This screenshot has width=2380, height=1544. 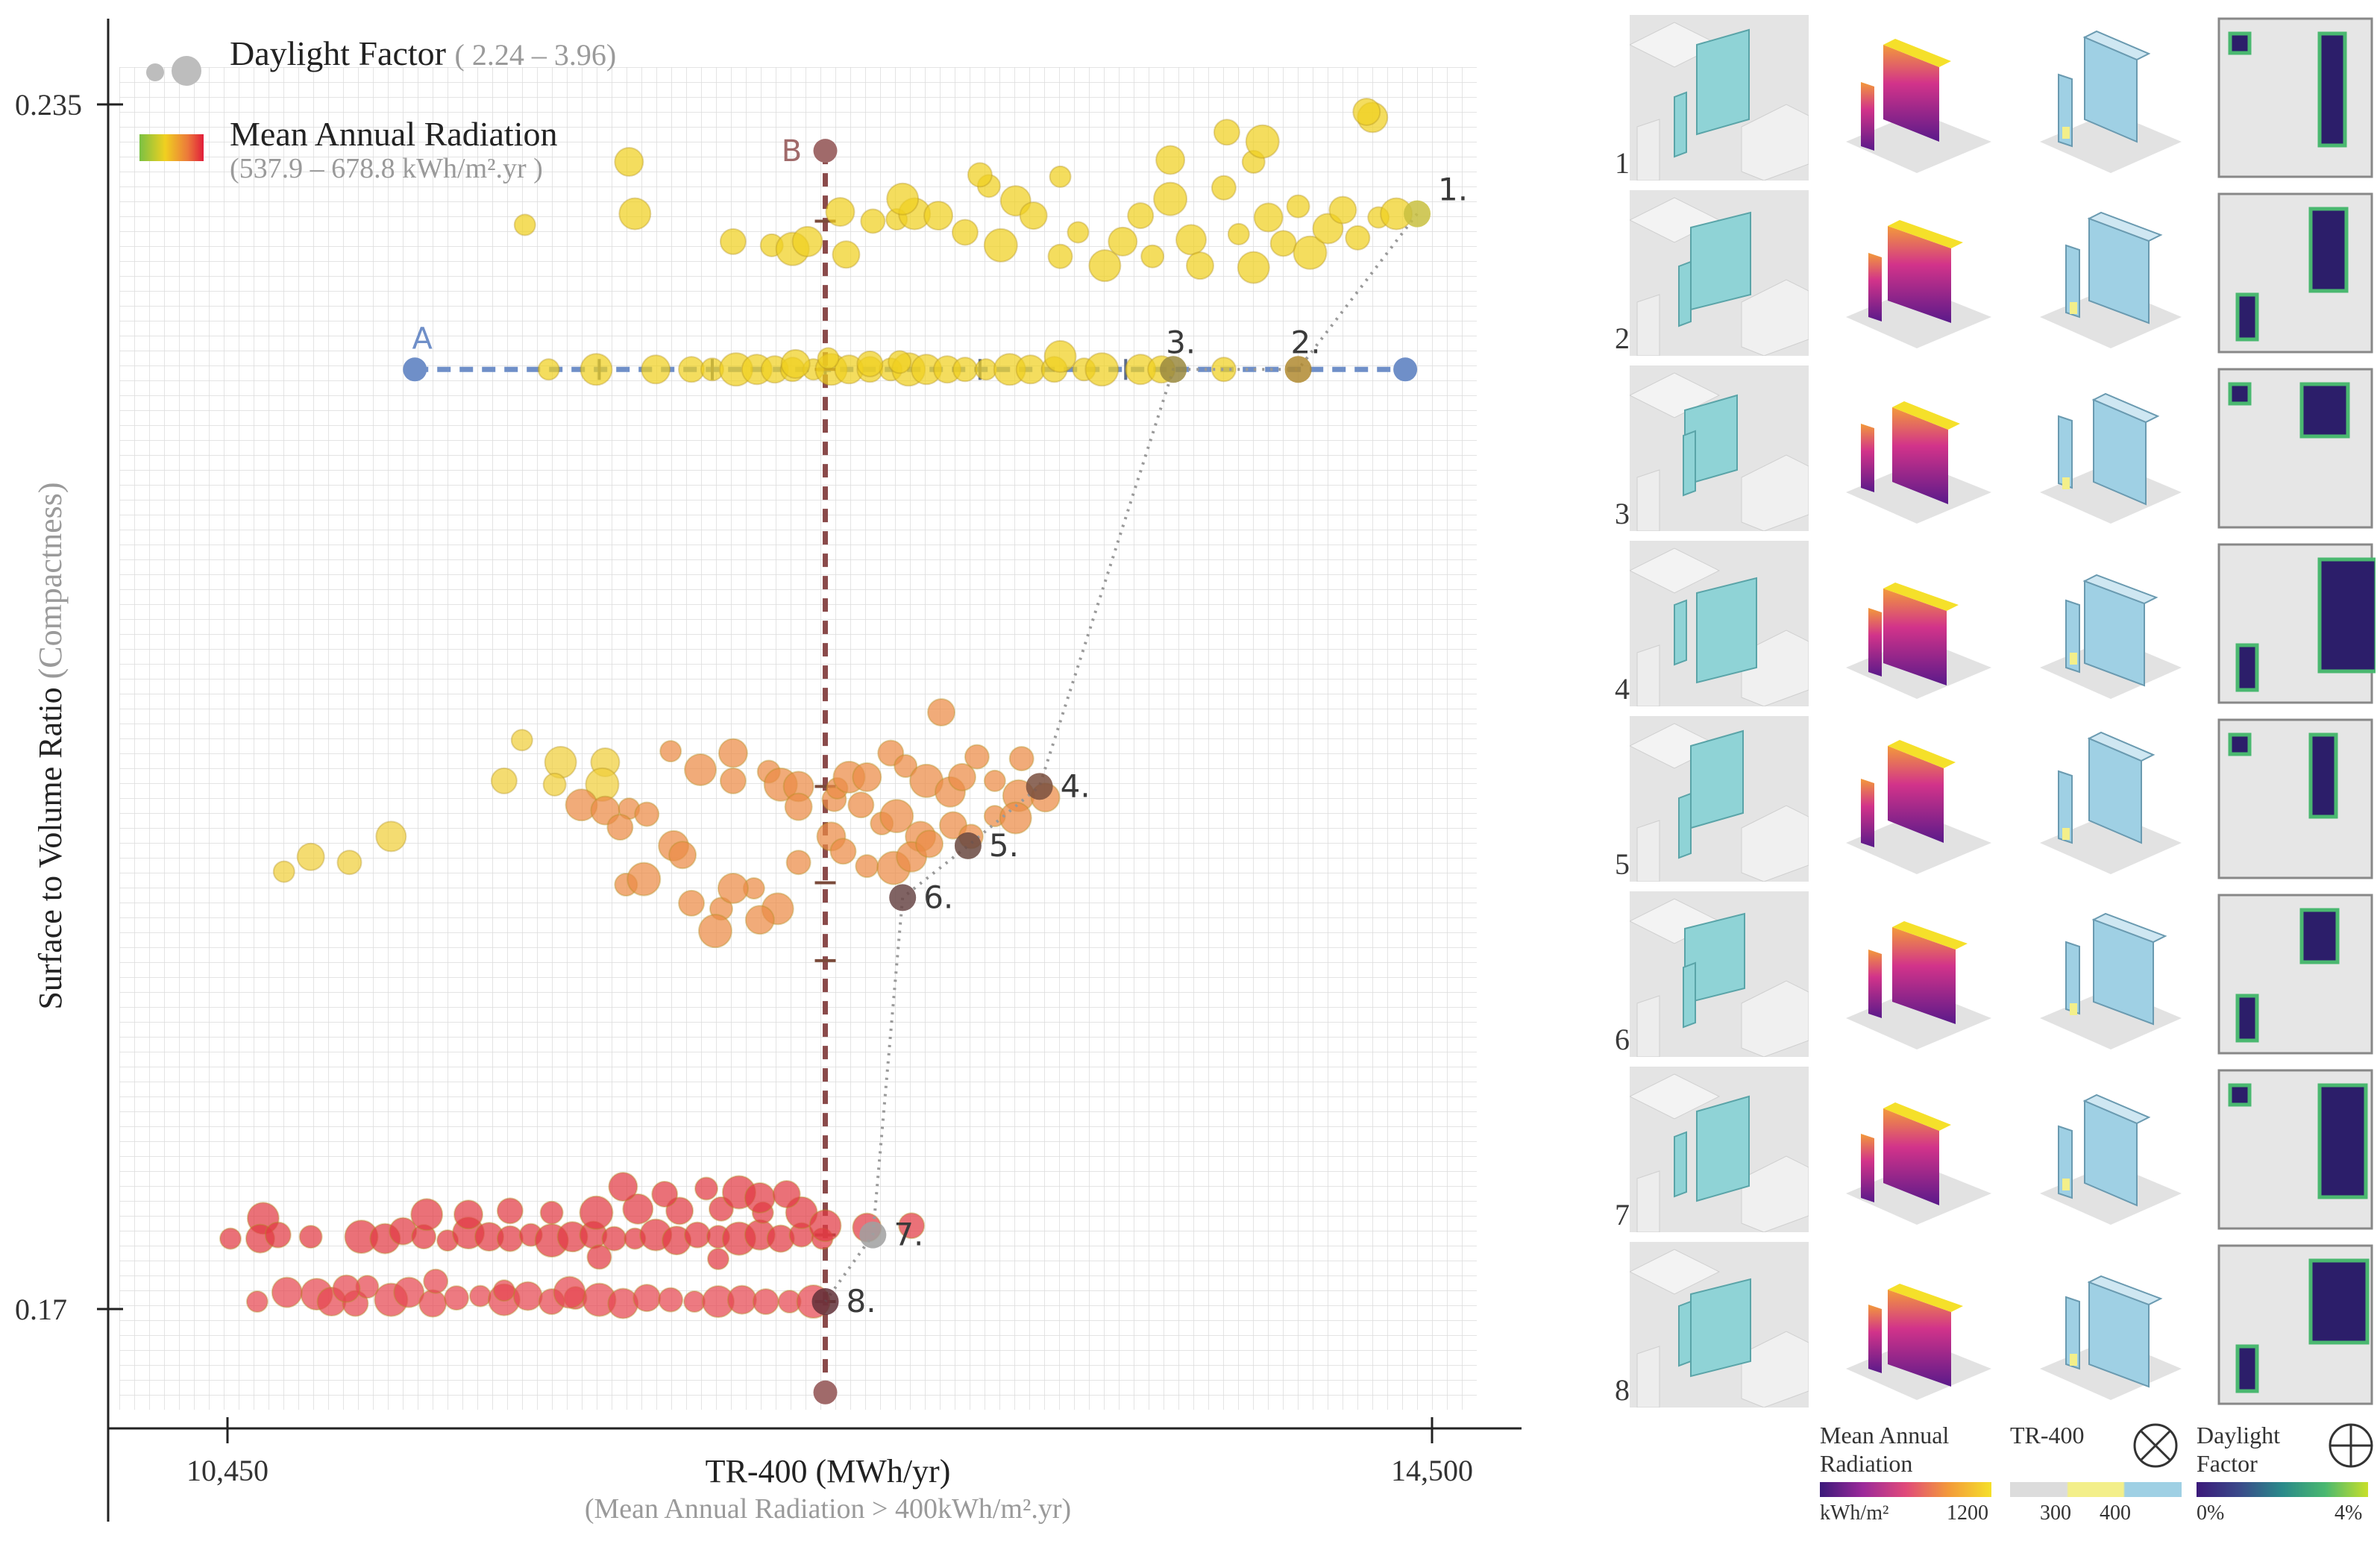 What do you see at coordinates (2096, 1490) in the screenshot?
I see `tr400-gradient-bar` at bounding box center [2096, 1490].